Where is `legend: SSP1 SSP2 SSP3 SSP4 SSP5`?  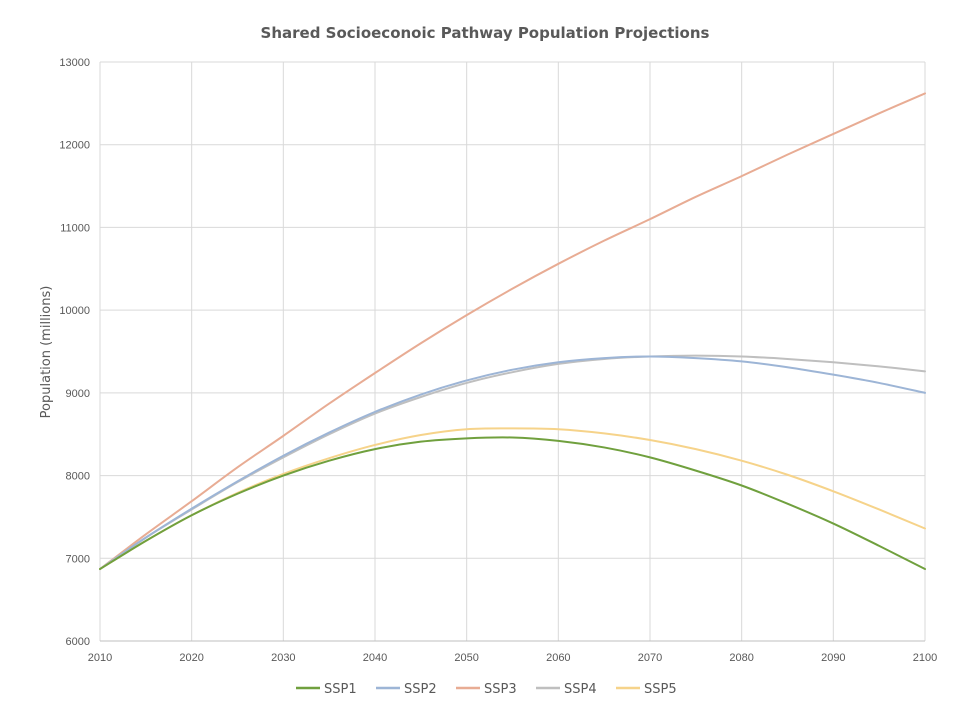 legend: SSP1 SSP2 SSP3 SSP4 SSP5 is located at coordinates (486, 689).